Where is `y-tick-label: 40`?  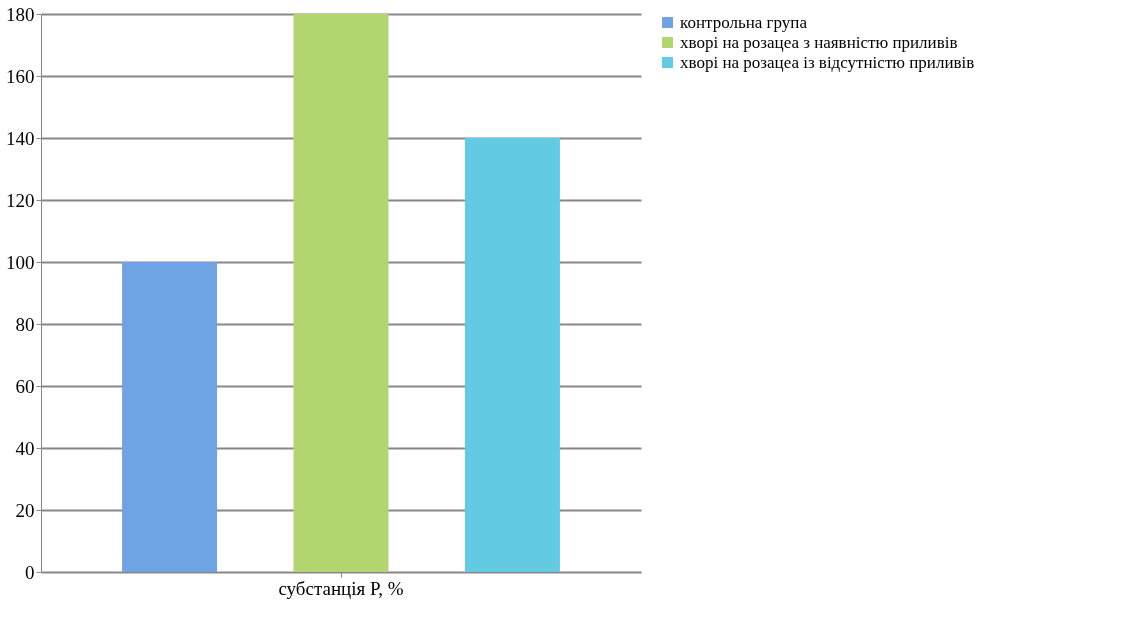
y-tick-label: 40 is located at coordinates (25, 448).